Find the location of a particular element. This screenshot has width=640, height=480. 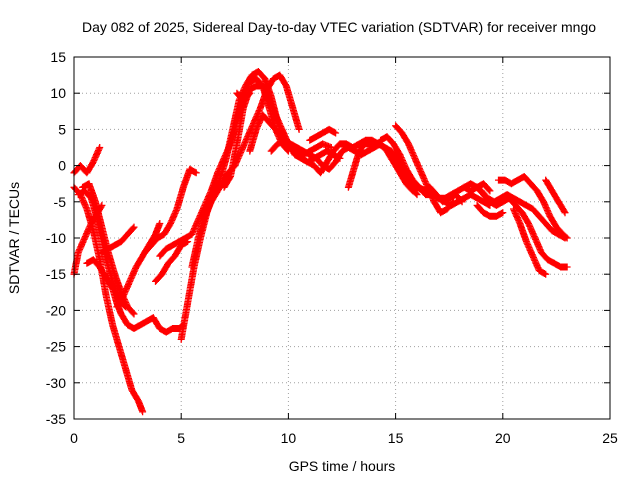

y-tick-label: 10 is located at coordinates (58, 93).